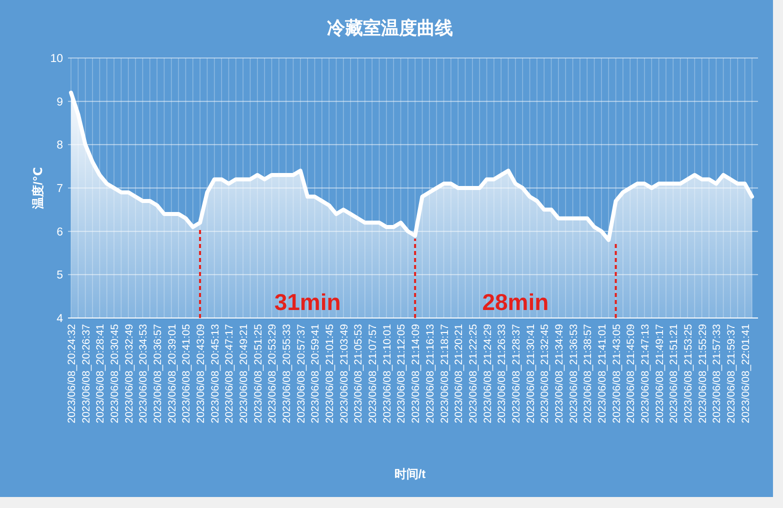  What do you see at coordinates (258, 374) in the screenshot?
I see `x-tick-label: 2023/06/08_20:51:25` at bounding box center [258, 374].